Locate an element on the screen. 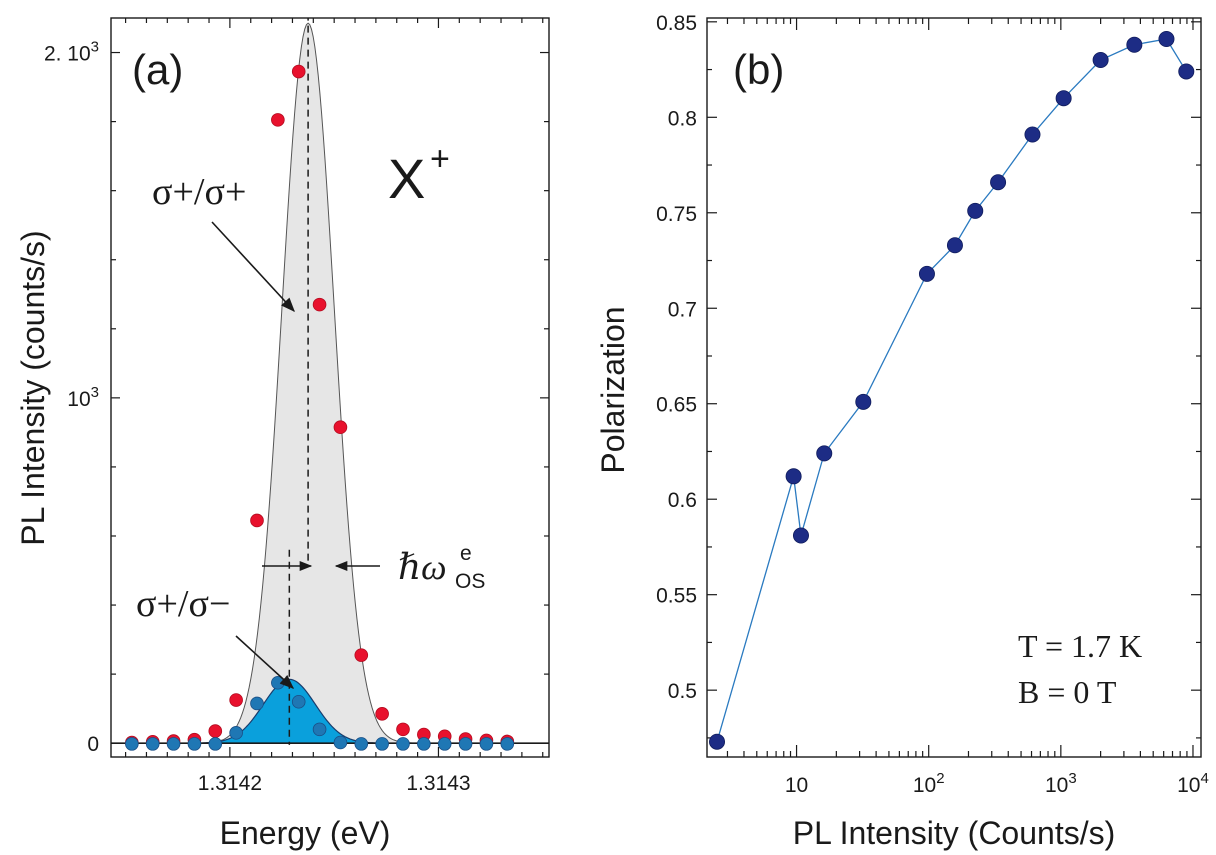 The height and width of the screenshot is (855, 1216). x-axis-label-a: Energy (eV) is located at coordinates (305, 833).